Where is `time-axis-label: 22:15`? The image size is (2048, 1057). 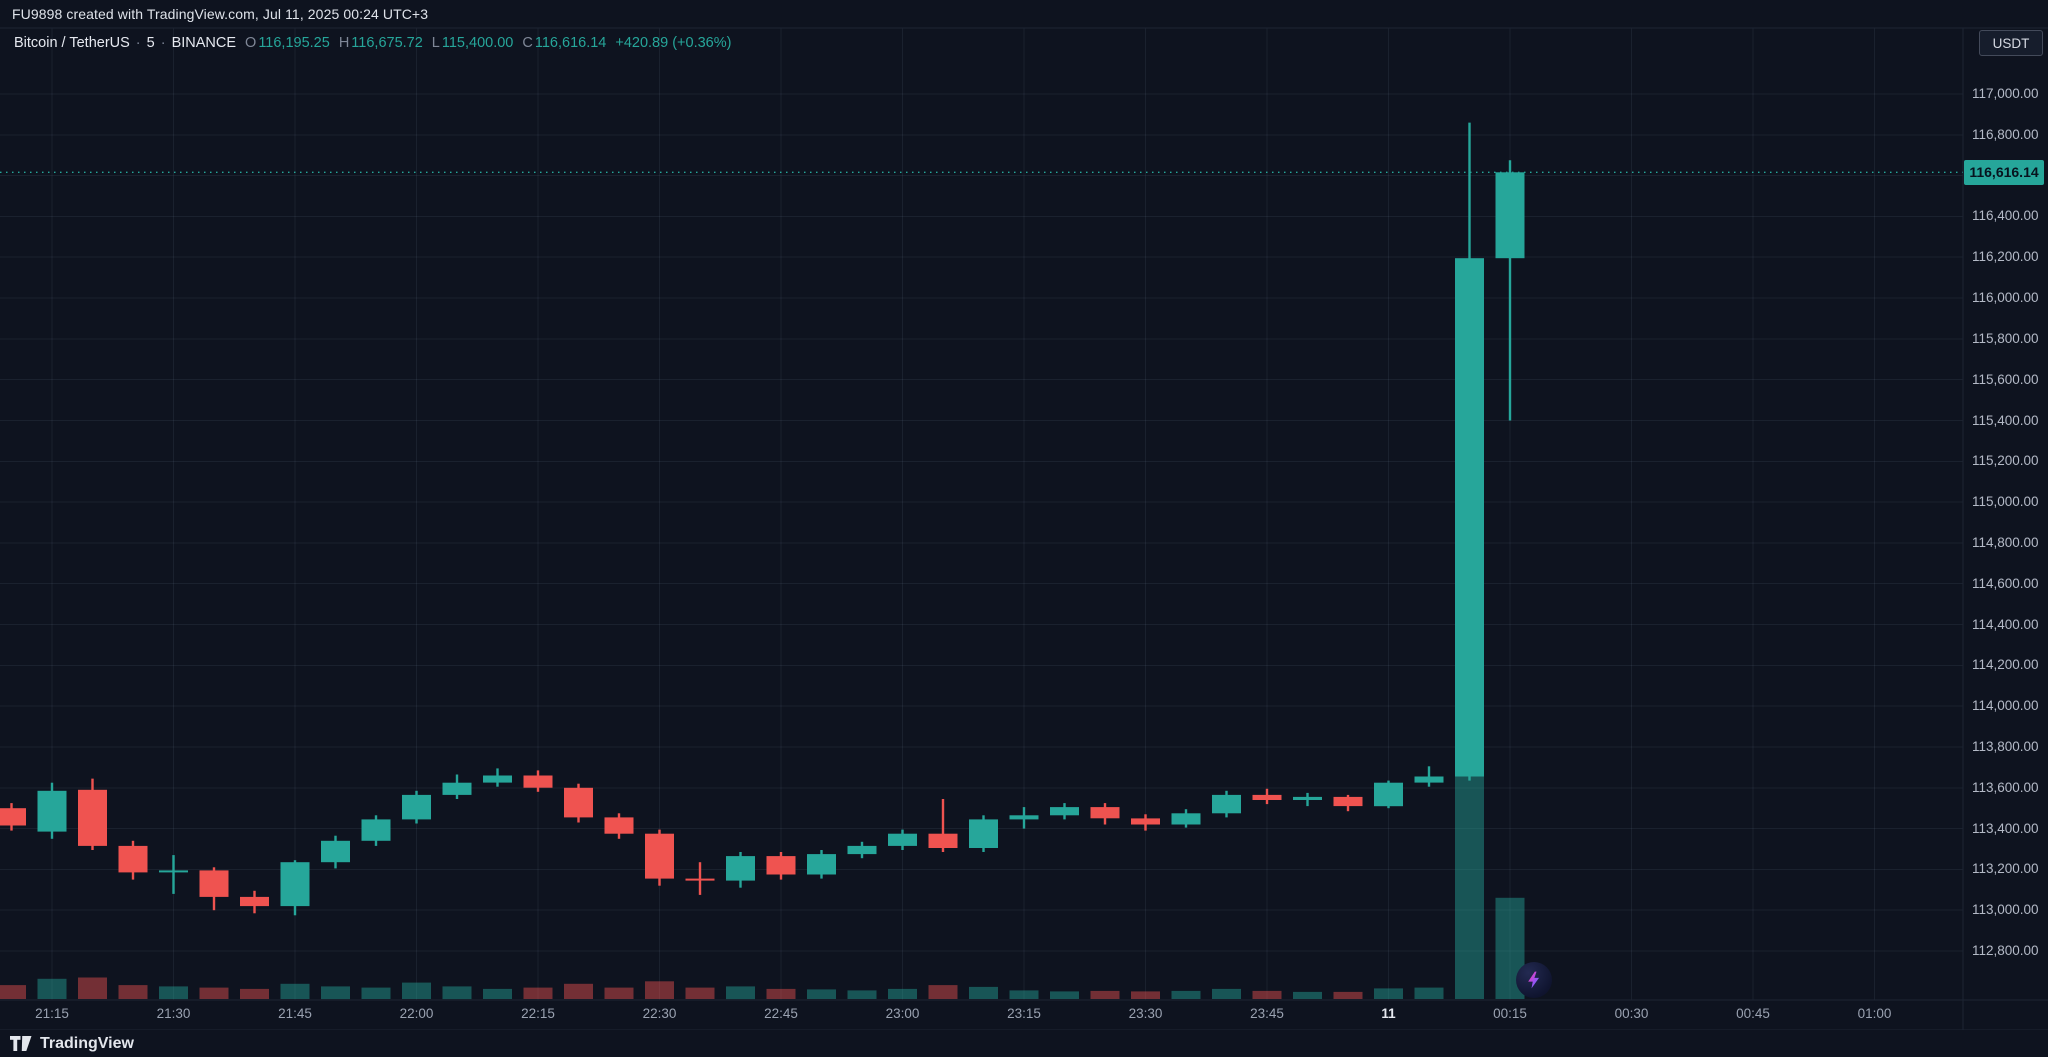 time-axis-label: 22:15 is located at coordinates (538, 1013).